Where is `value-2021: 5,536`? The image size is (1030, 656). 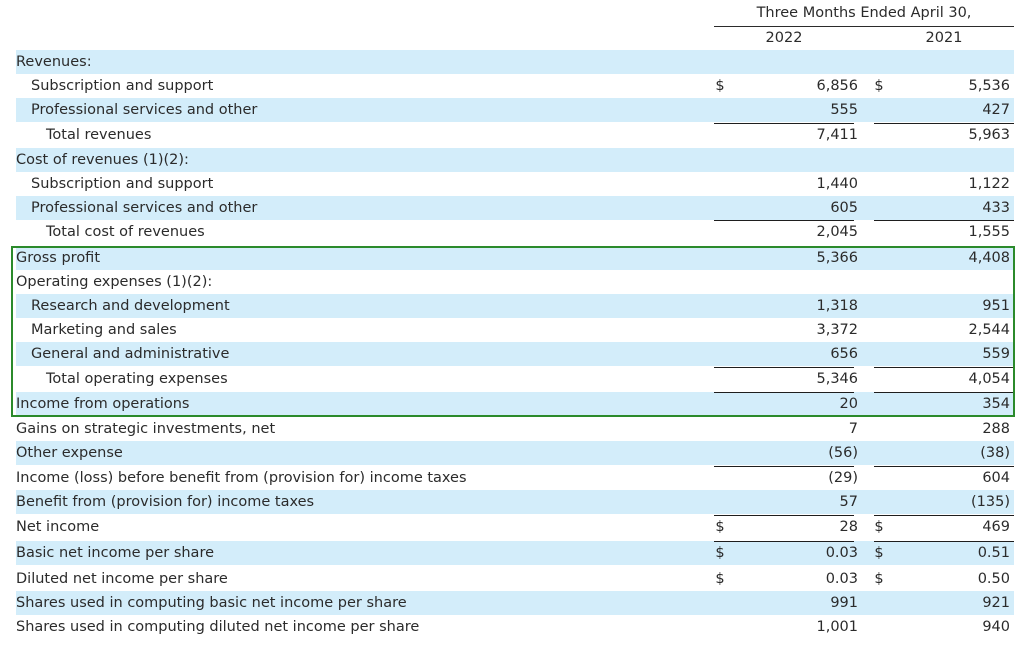 value-2021: 5,536 is located at coordinates (989, 86).